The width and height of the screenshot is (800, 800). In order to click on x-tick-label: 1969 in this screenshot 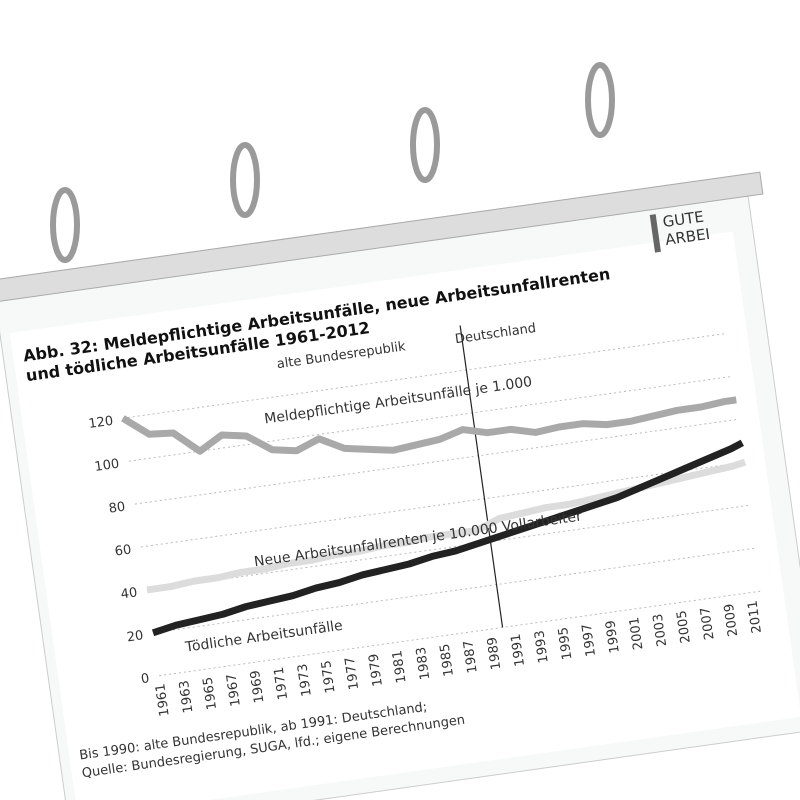, I will do `click(257, 686)`.